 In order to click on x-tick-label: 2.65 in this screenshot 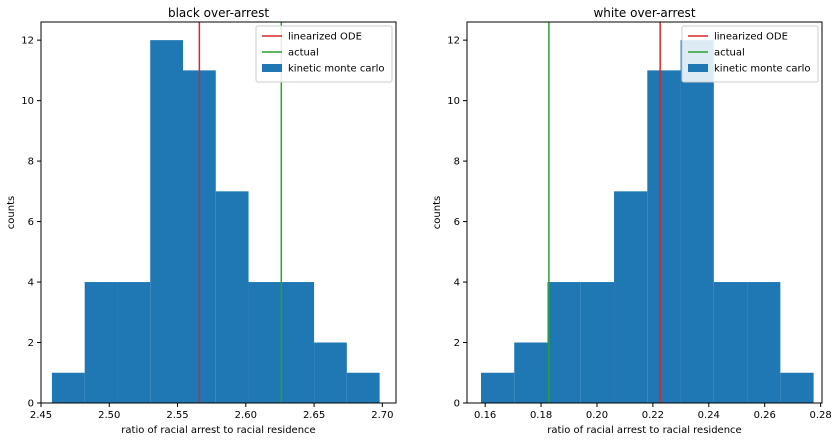, I will do `click(314, 415)`.